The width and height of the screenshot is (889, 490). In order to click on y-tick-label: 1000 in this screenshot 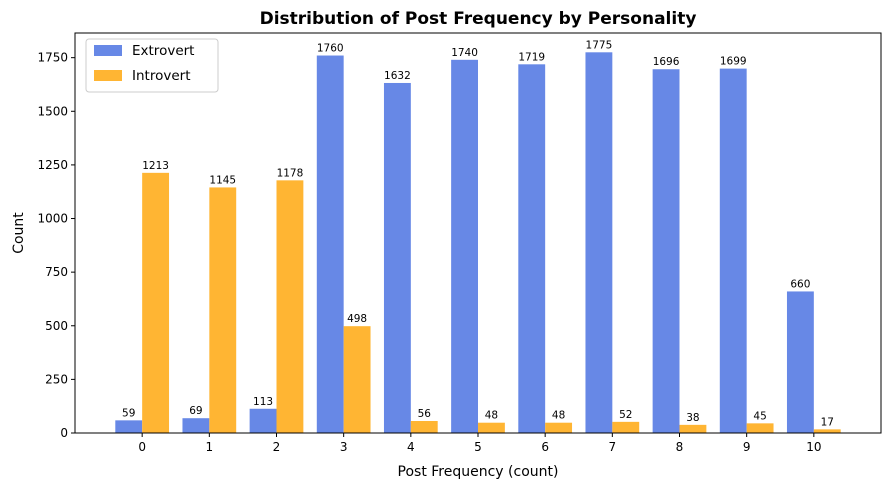, I will do `click(52, 219)`.